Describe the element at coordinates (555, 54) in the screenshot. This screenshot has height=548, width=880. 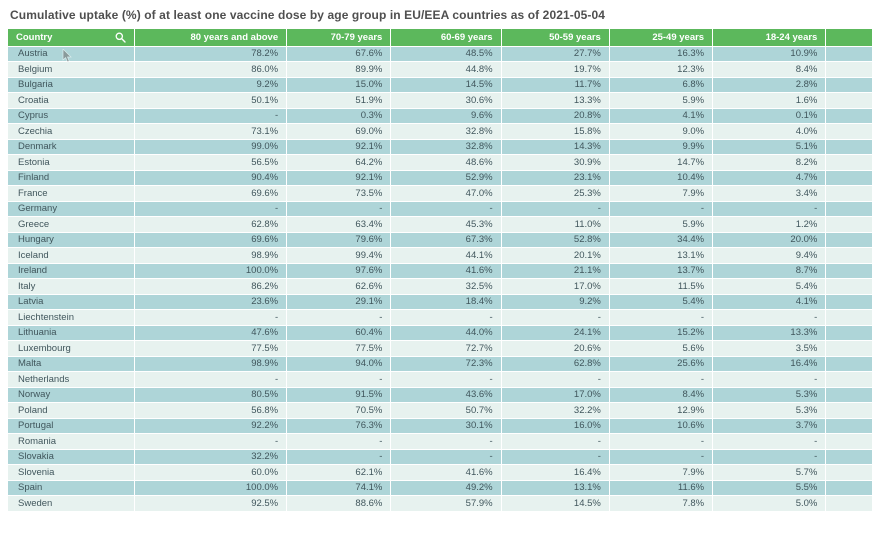
I see `value-cell: 27.7%` at that location.